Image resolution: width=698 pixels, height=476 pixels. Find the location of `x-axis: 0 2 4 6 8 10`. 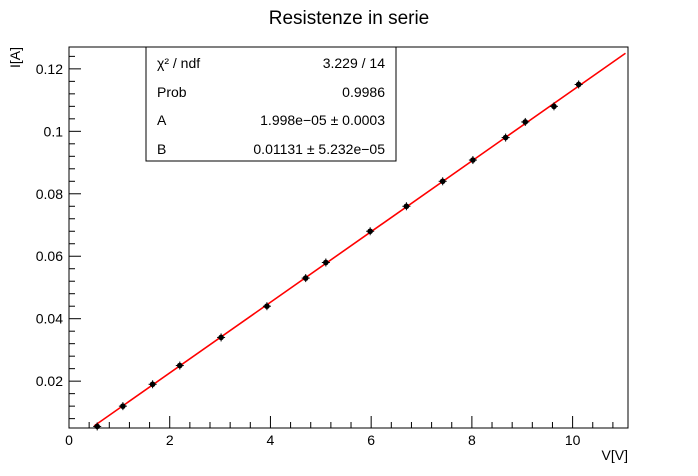

x-axis: 0 2 4 6 8 10 is located at coordinates (339, 432).